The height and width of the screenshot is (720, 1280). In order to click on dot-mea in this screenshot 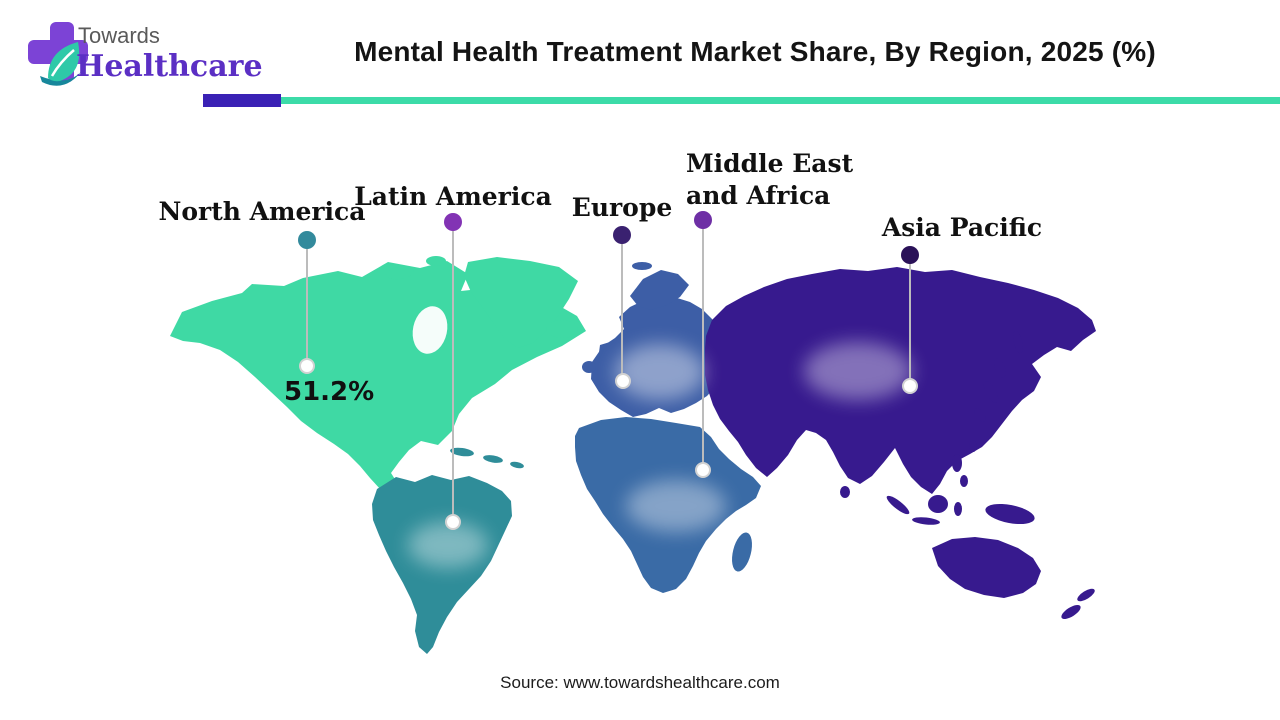, I will do `click(703, 220)`.